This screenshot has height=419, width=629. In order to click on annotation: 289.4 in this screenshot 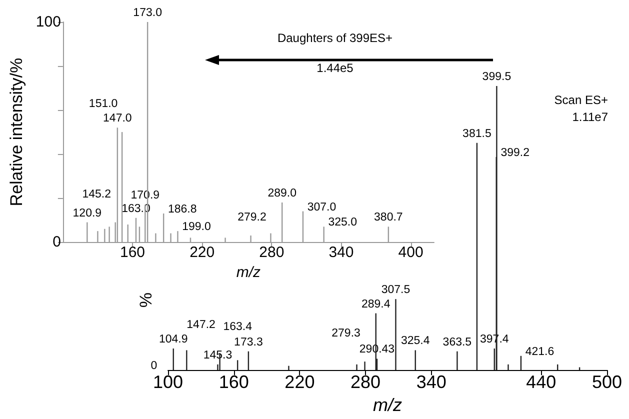, I will do `click(376, 304)`.